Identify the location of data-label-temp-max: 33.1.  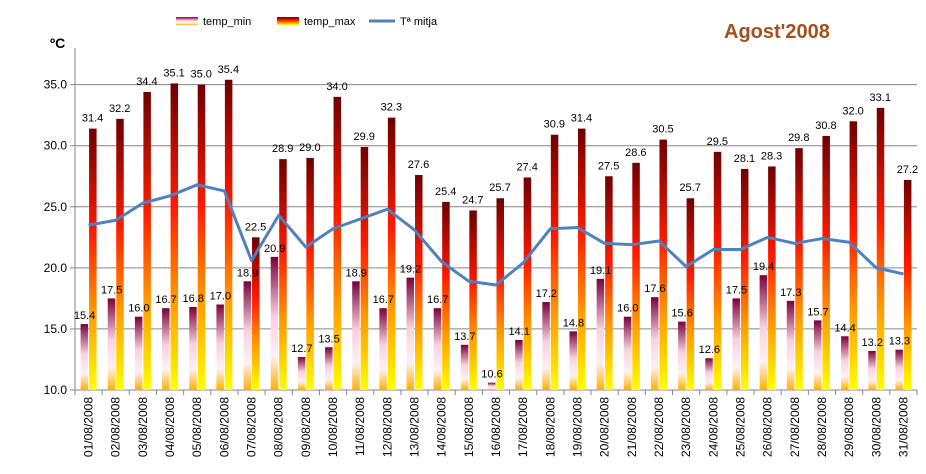
(880, 98).